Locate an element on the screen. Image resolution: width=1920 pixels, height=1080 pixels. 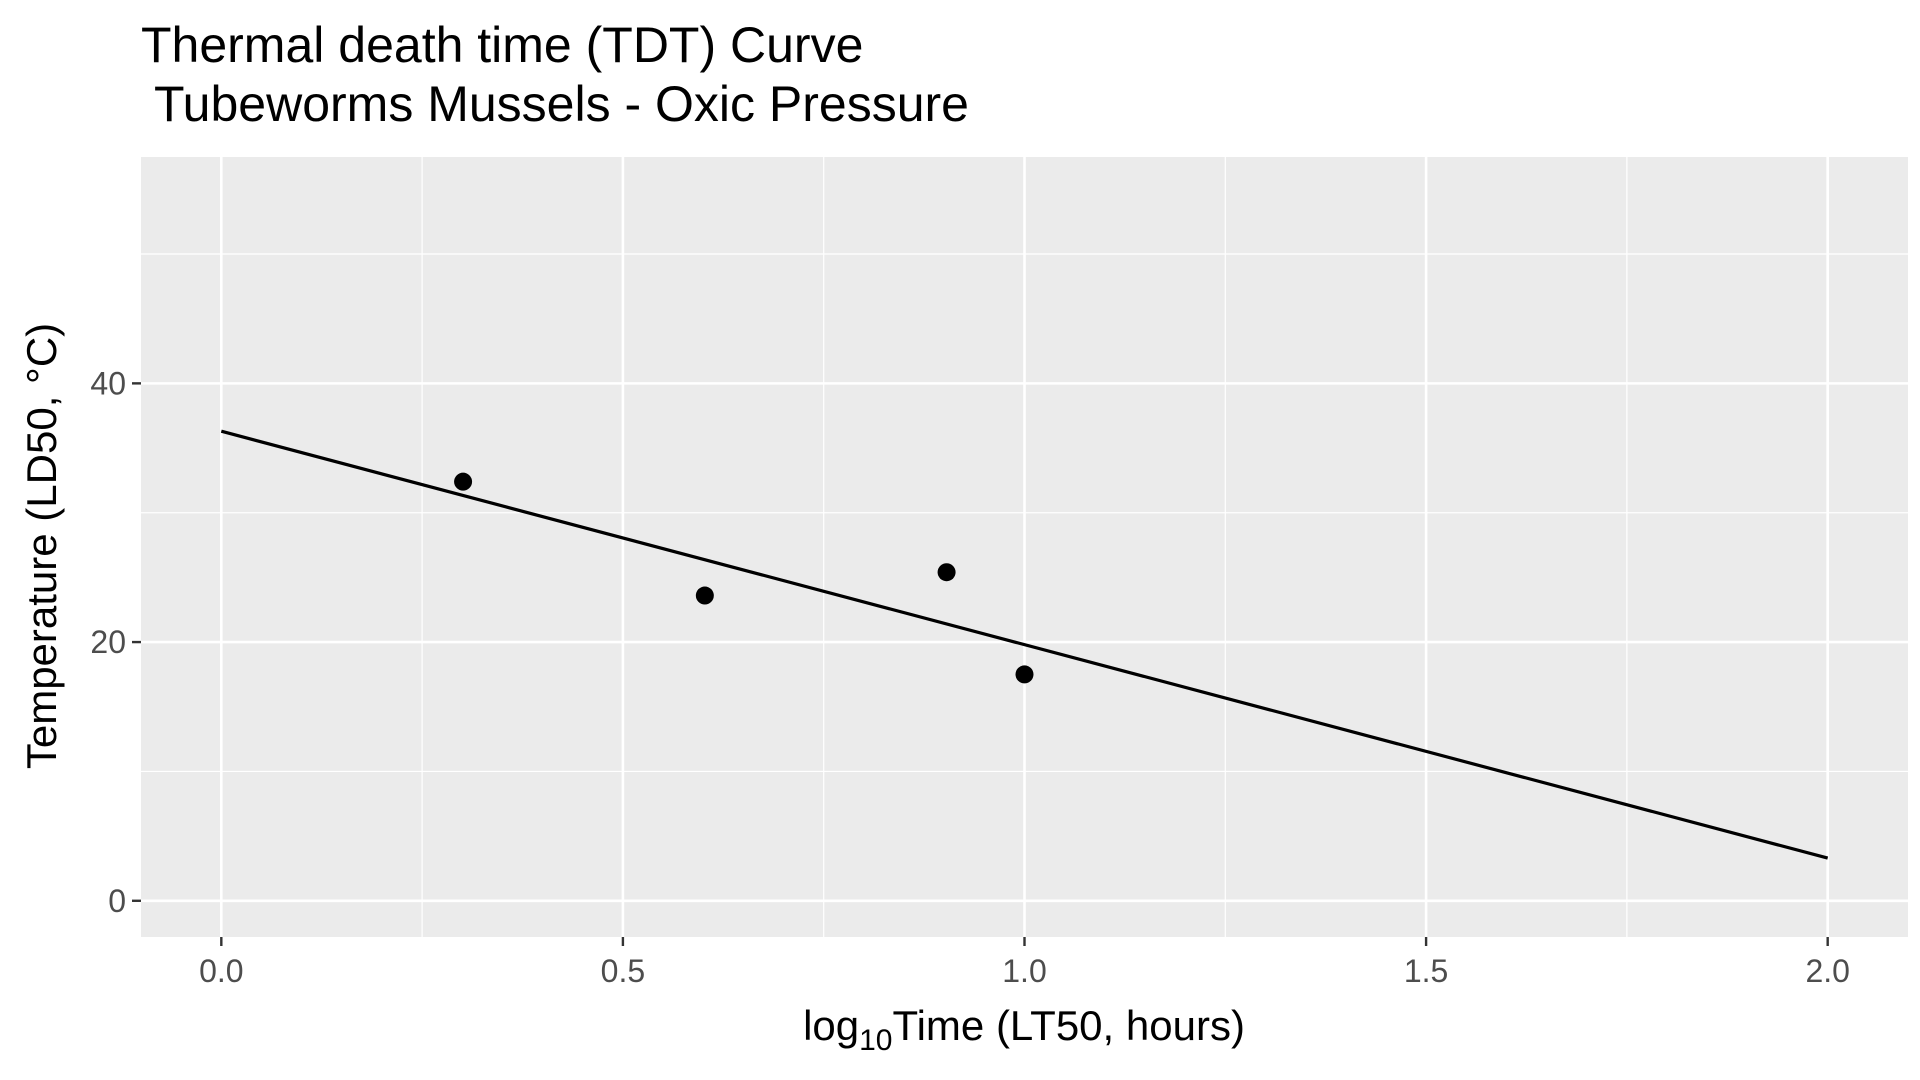
x-tick-label: 0.0 is located at coordinates (221, 971).